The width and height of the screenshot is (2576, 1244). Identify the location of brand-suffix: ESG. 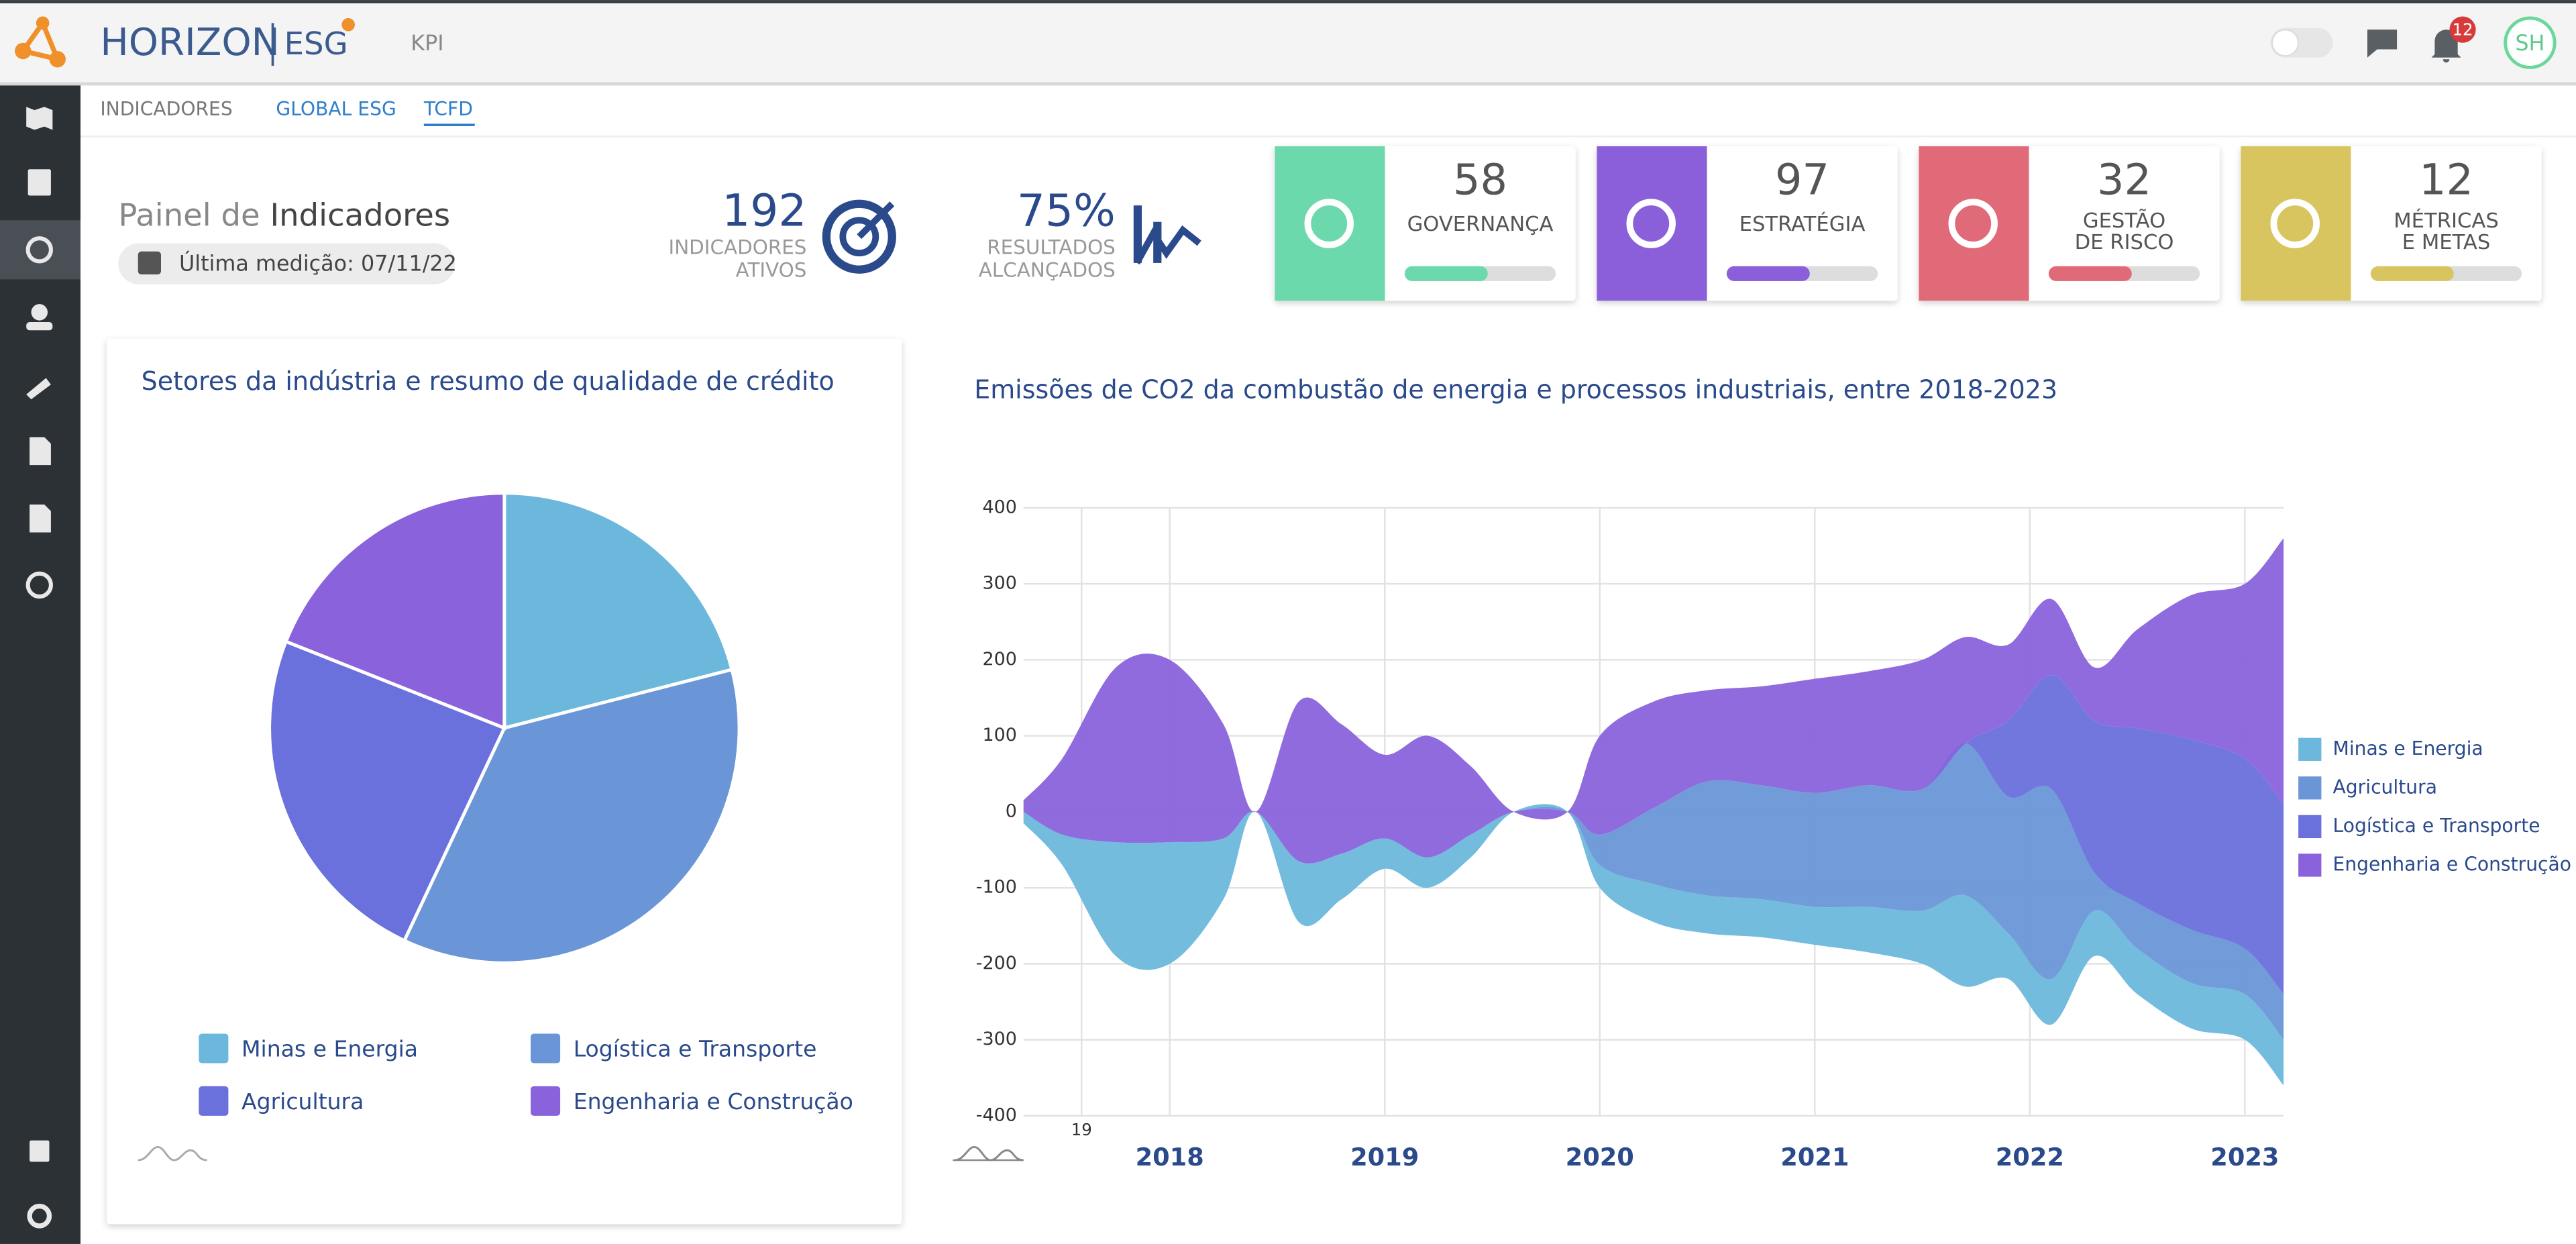
(316, 43).